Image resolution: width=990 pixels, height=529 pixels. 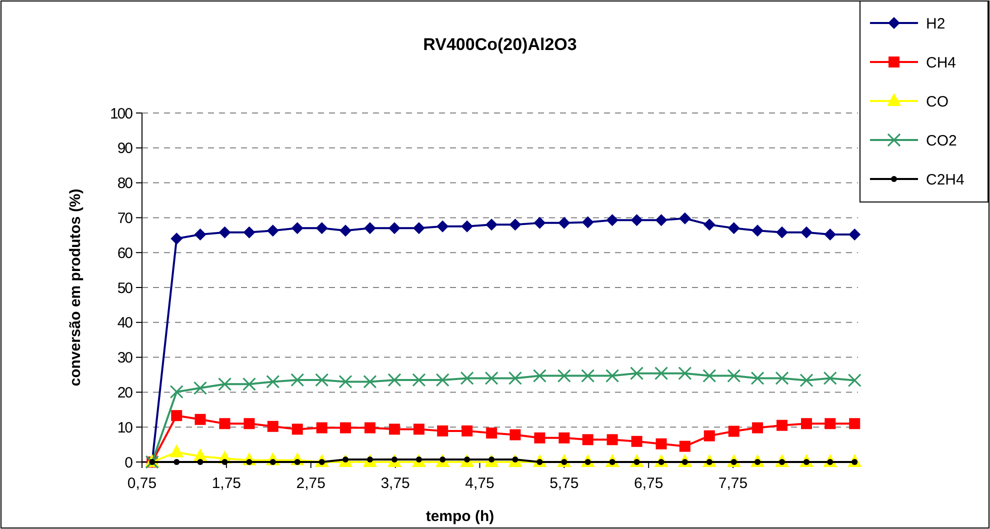 What do you see at coordinates (395, 483) in the screenshot?
I see `x-tick-label: 3,75` at bounding box center [395, 483].